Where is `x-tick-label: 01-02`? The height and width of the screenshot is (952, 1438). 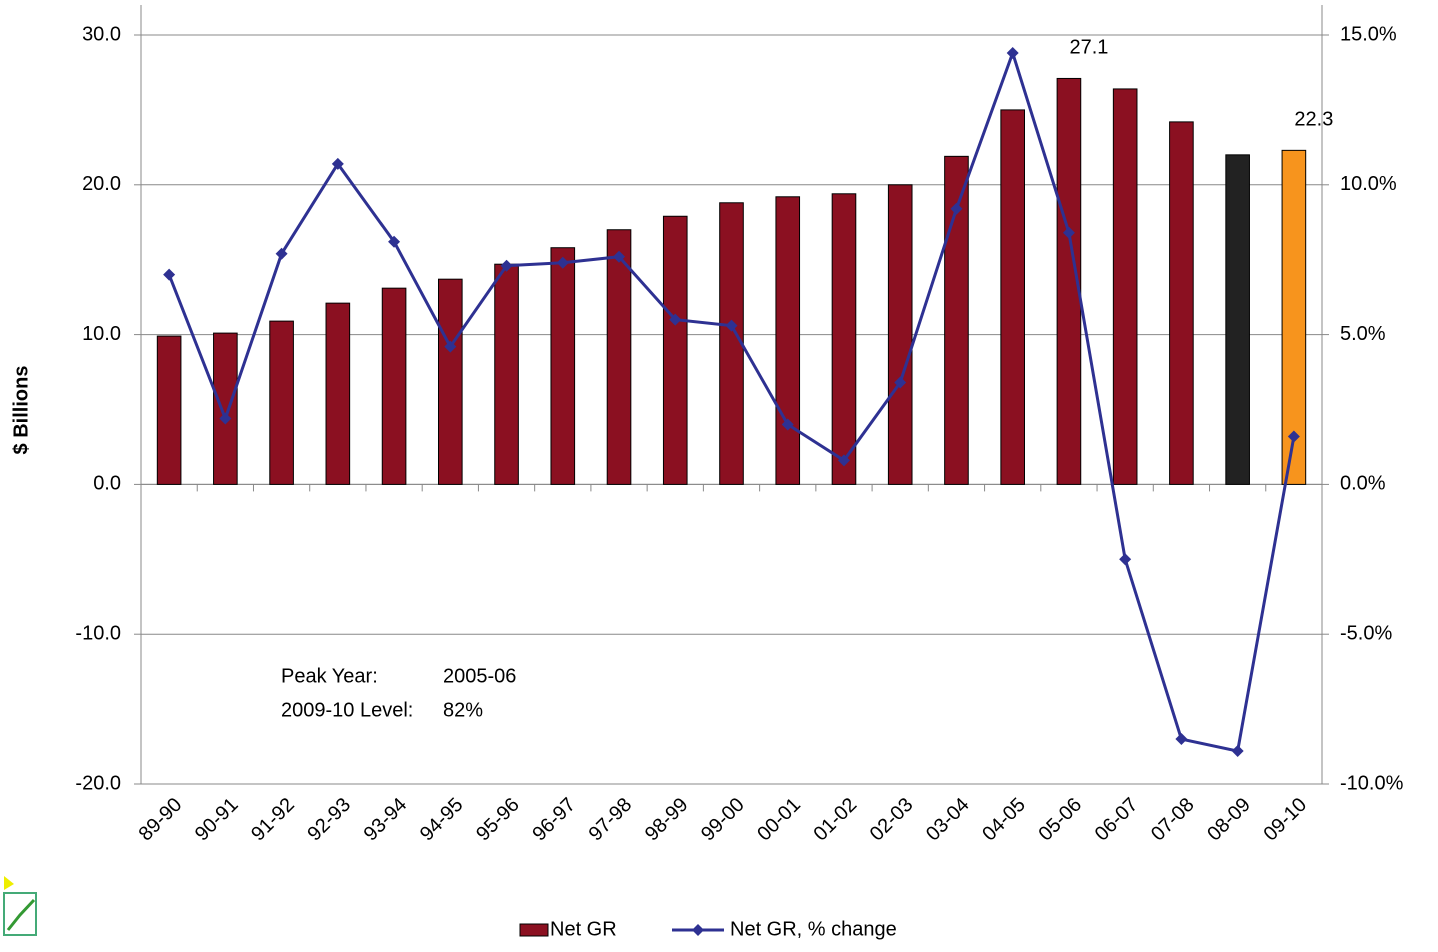 x-tick-label: 01-02 is located at coordinates (836, 820).